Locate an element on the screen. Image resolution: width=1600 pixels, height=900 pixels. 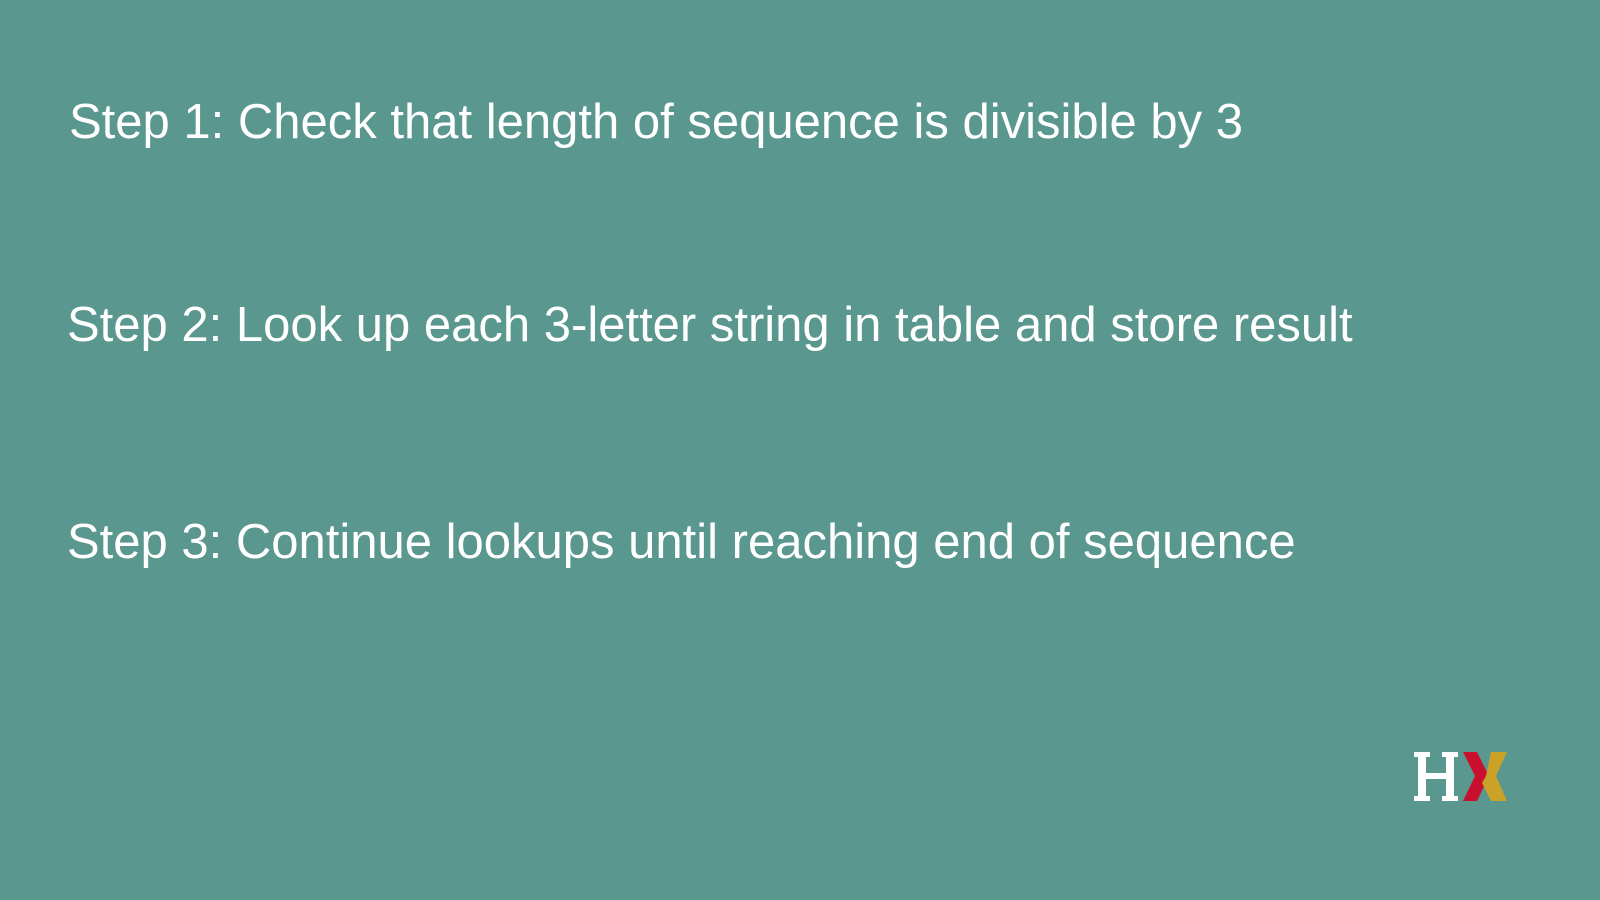
logo-h-letter is located at coordinates (1436, 776).